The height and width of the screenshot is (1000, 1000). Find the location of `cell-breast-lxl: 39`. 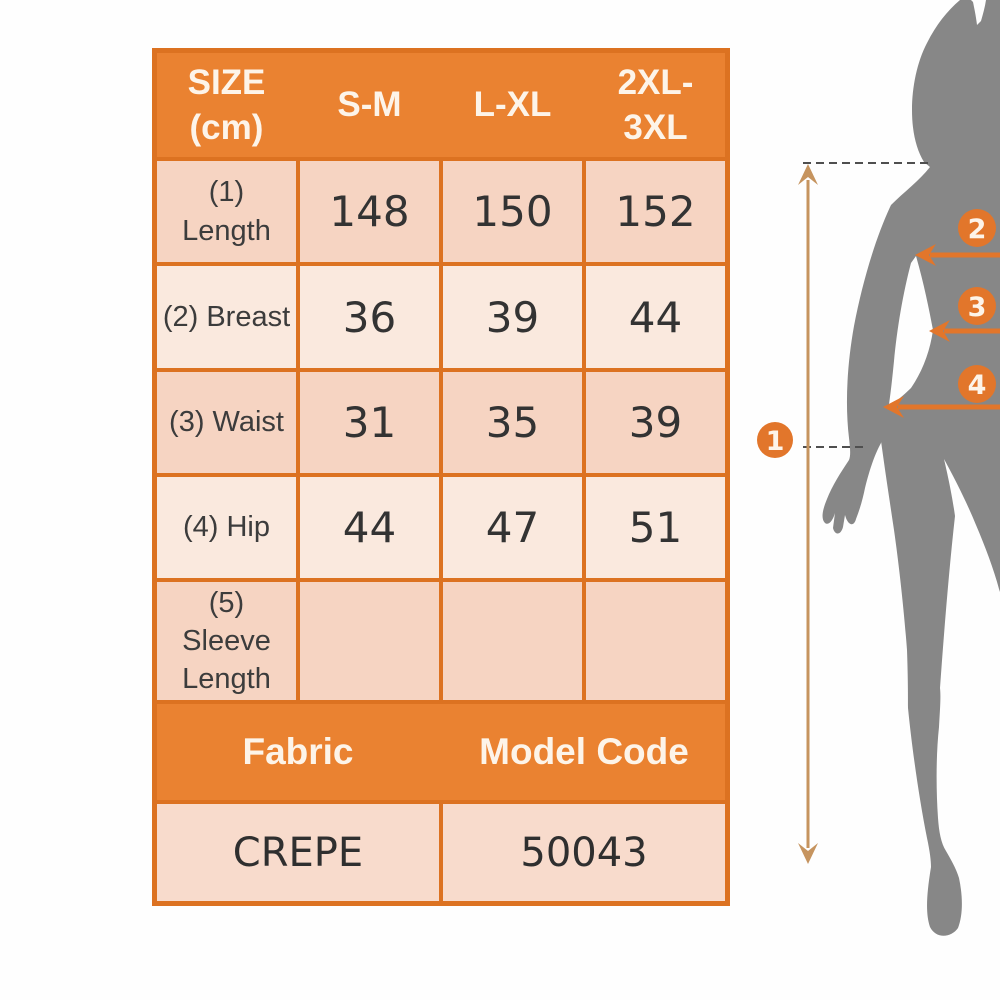

cell-breast-lxl: 39 is located at coordinates (512, 317).